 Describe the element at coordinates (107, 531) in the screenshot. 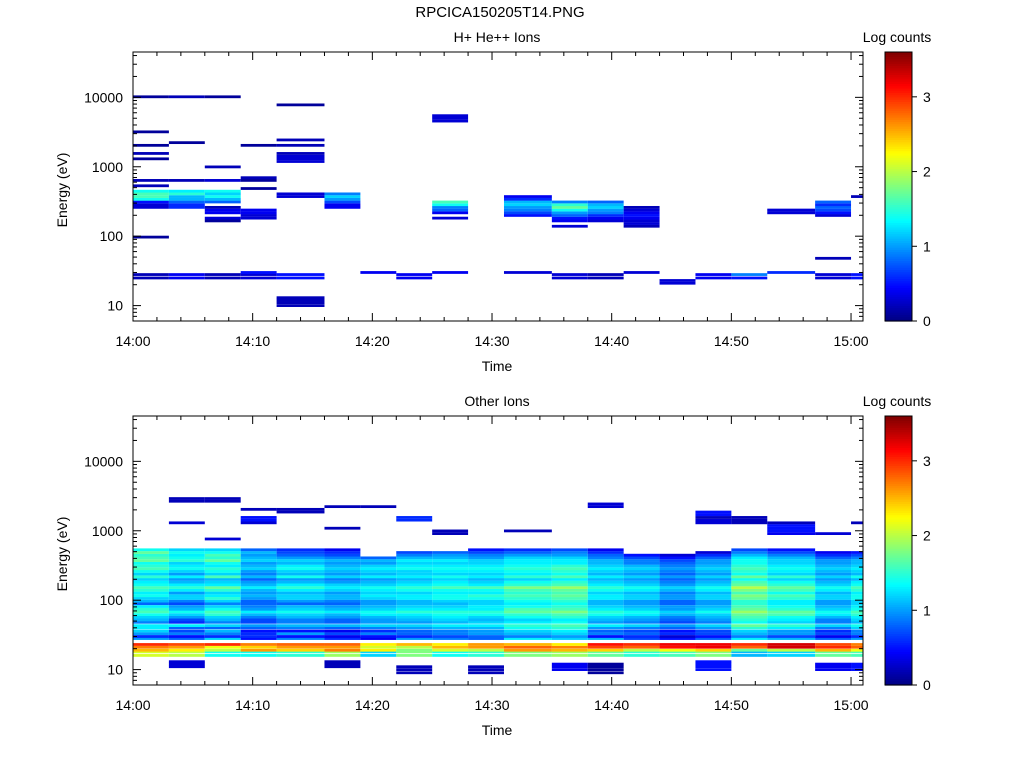

I see `y-tick-label: 1000` at that location.